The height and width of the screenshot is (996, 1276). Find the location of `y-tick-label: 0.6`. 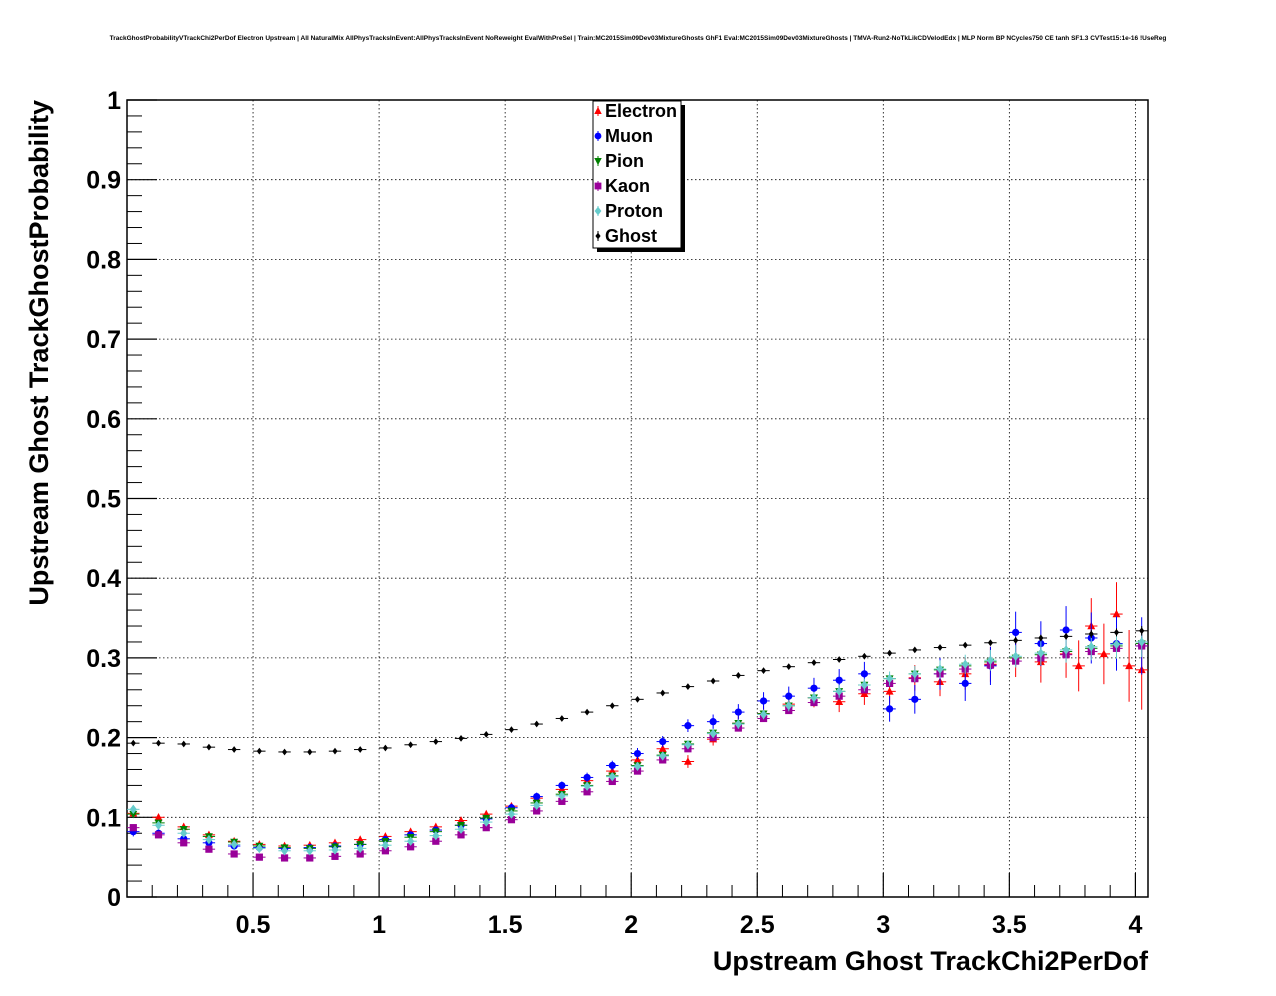

y-tick-label: 0.6 is located at coordinates (103, 420).